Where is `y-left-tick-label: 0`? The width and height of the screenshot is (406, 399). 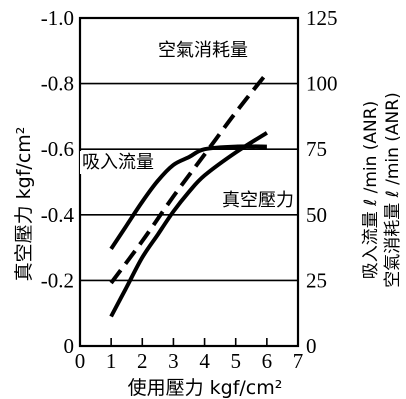 y-left-tick-label: 0 is located at coordinates (69, 346).